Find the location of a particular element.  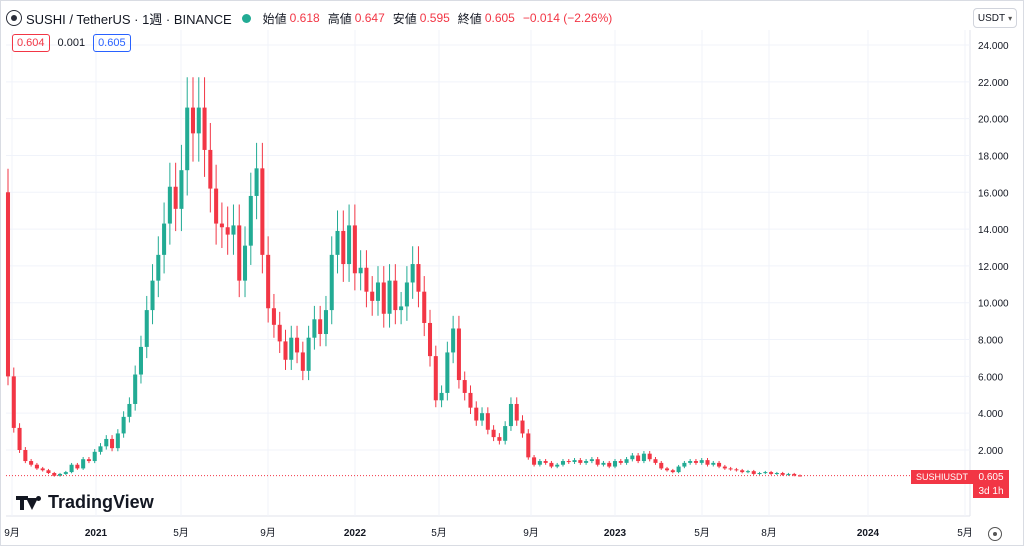

chevron-down-icon: ▾ is located at coordinates (1010, 18).